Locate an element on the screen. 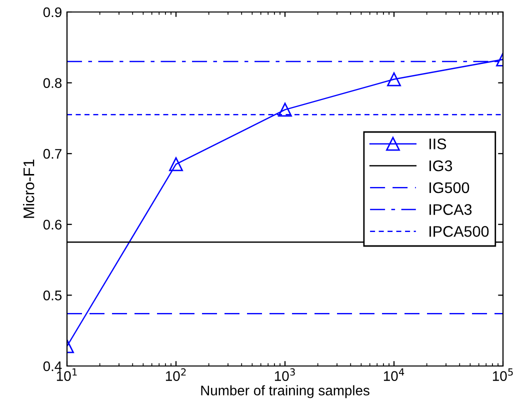  y-tick-label: 0.9 is located at coordinates (52, 12).